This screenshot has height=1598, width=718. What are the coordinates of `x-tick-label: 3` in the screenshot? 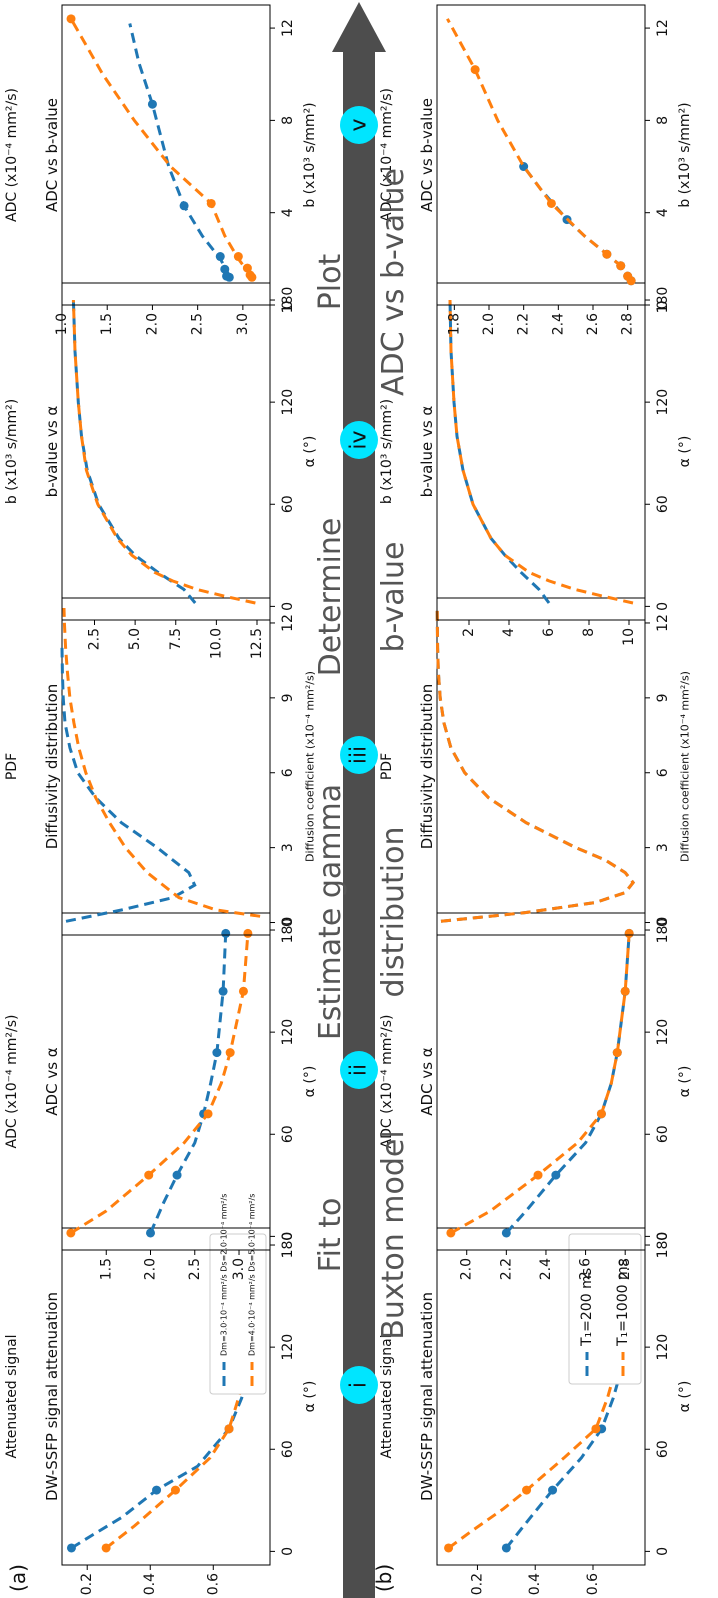 It's located at (663, 847).